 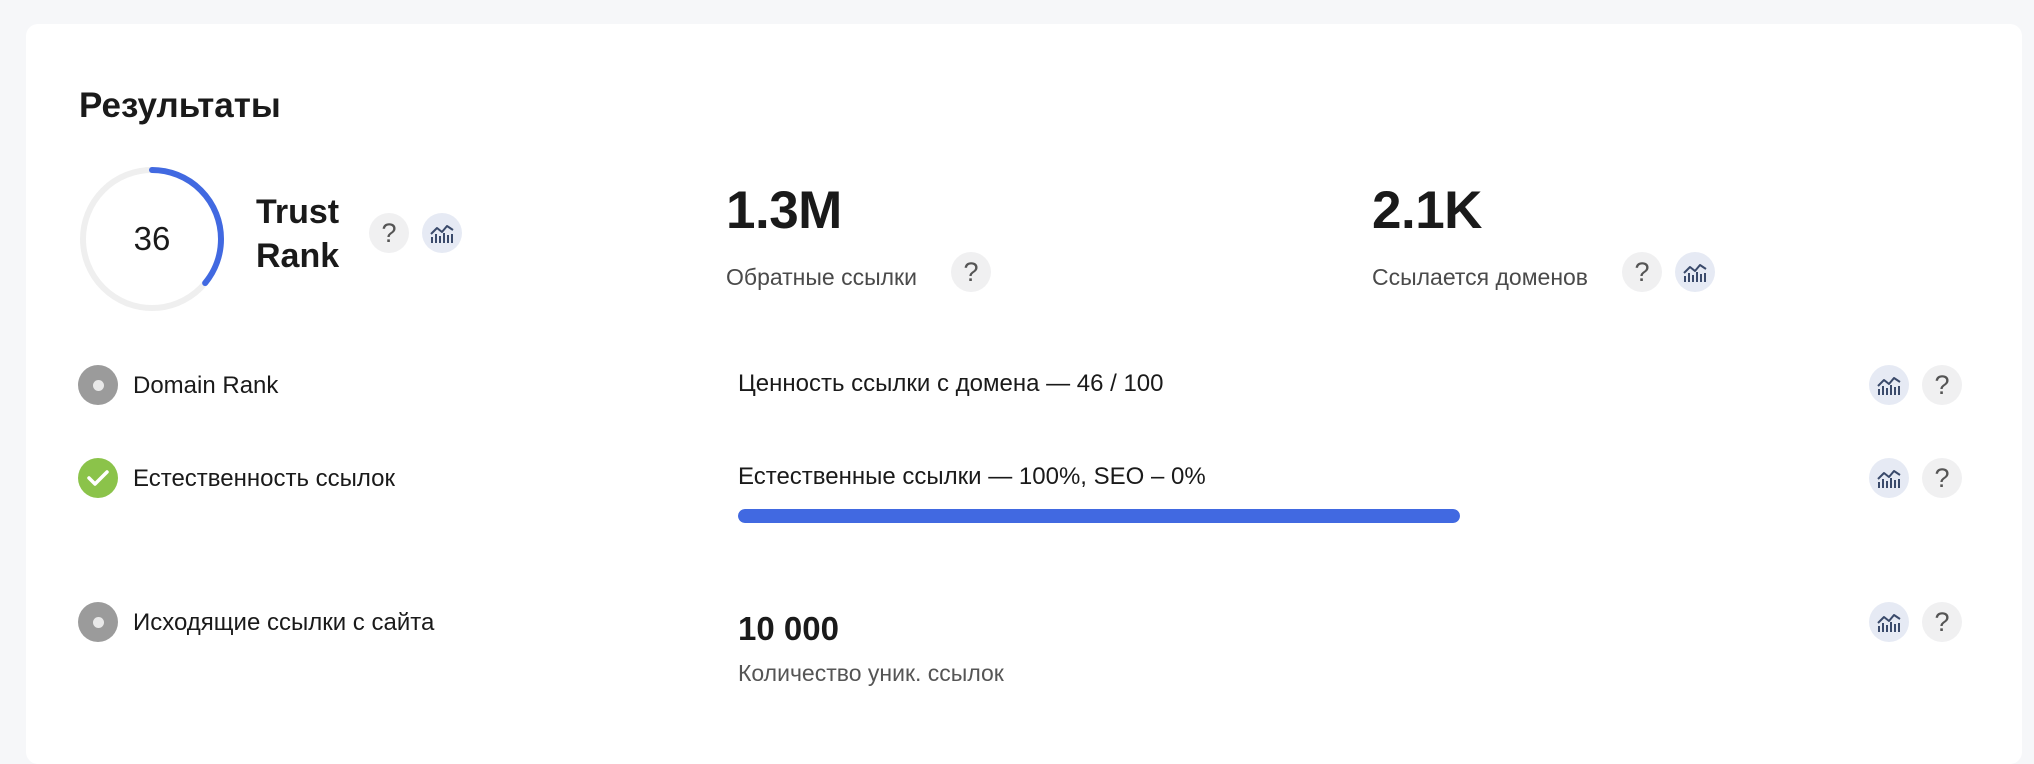 What do you see at coordinates (951, 383) in the screenshot?
I see `domain-rank-value: Ценность ссылки с домена — 46 / 100` at bounding box center [951, 383].